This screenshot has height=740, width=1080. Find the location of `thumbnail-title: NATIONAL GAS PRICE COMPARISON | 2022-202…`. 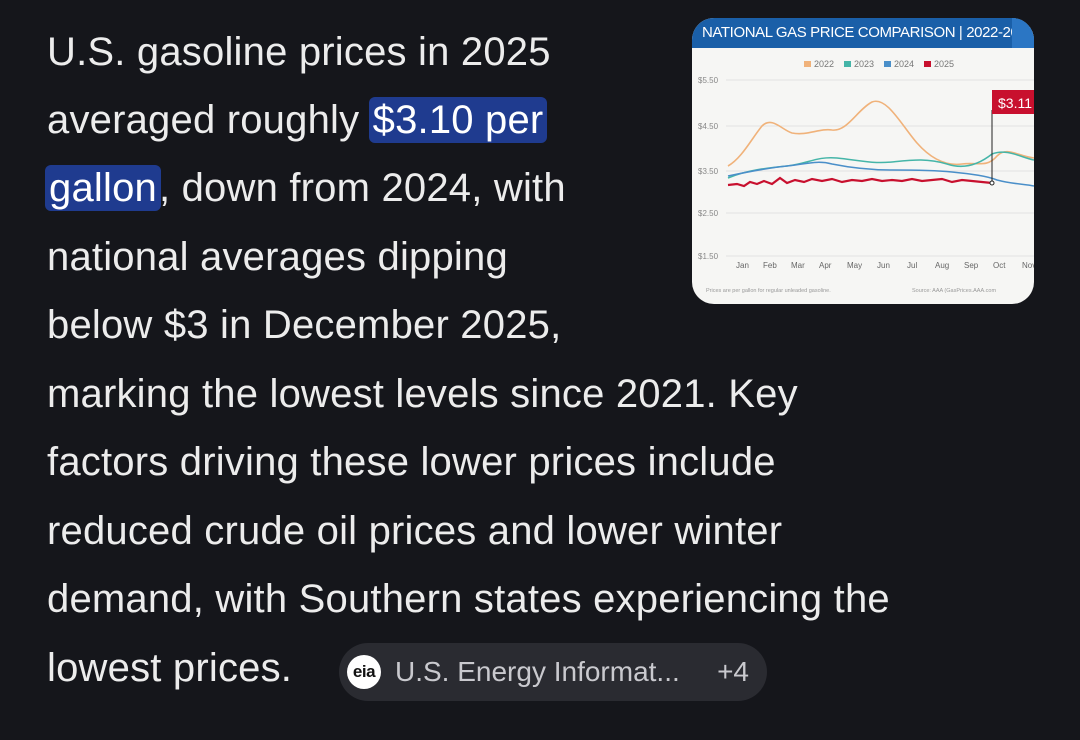

thumbnail-title: NATIONAL GAS PRICE COMPARISON | 2022-202… is located at coordinates (868, 32).